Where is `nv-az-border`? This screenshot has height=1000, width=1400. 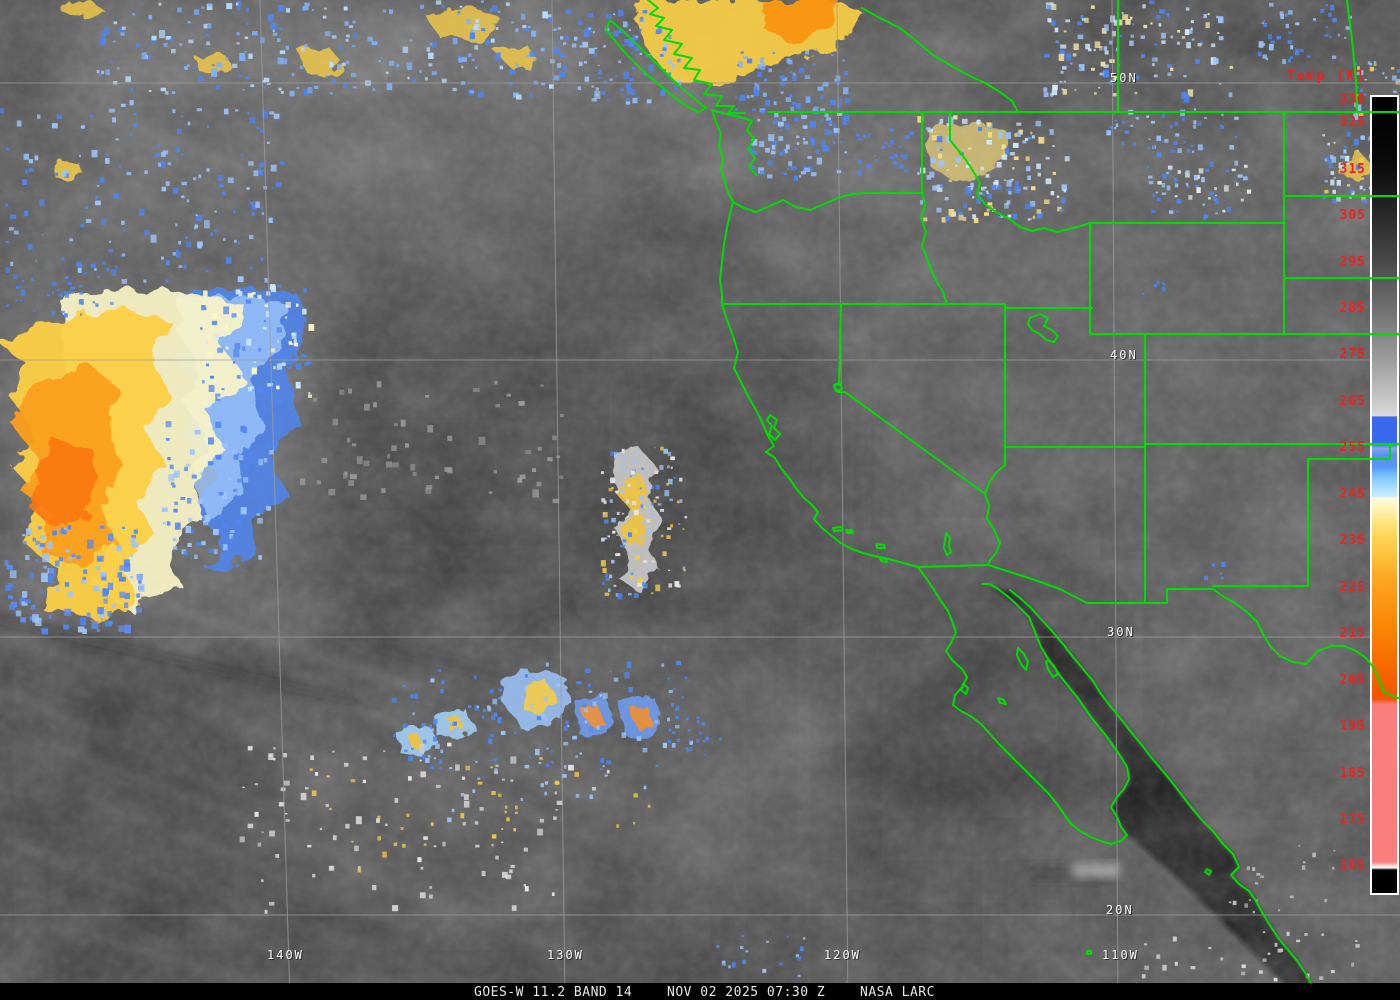
nv-az-border is located at coordinates (995, 470).